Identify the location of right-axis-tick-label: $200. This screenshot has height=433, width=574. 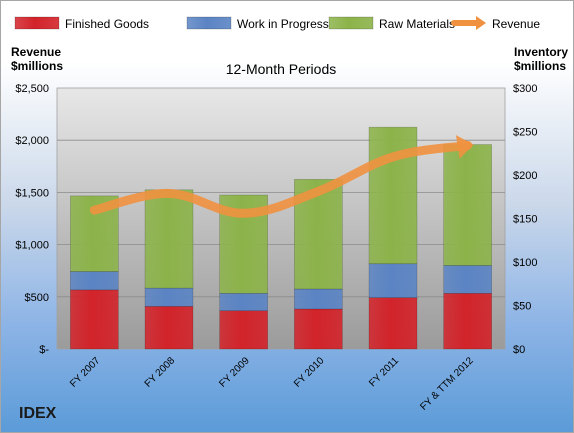
(525, 176).